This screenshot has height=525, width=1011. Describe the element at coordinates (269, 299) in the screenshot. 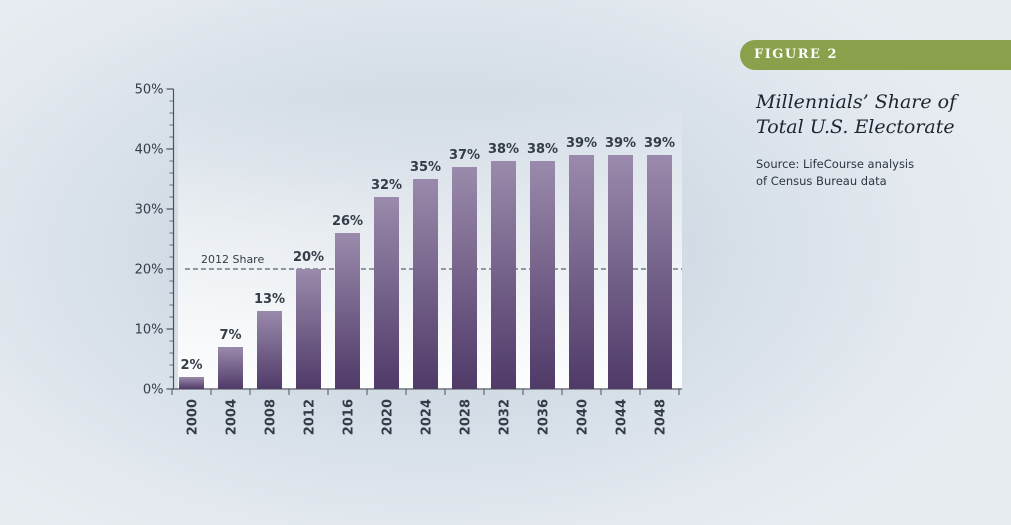

I see `bar-value-label: 13%` at that location.